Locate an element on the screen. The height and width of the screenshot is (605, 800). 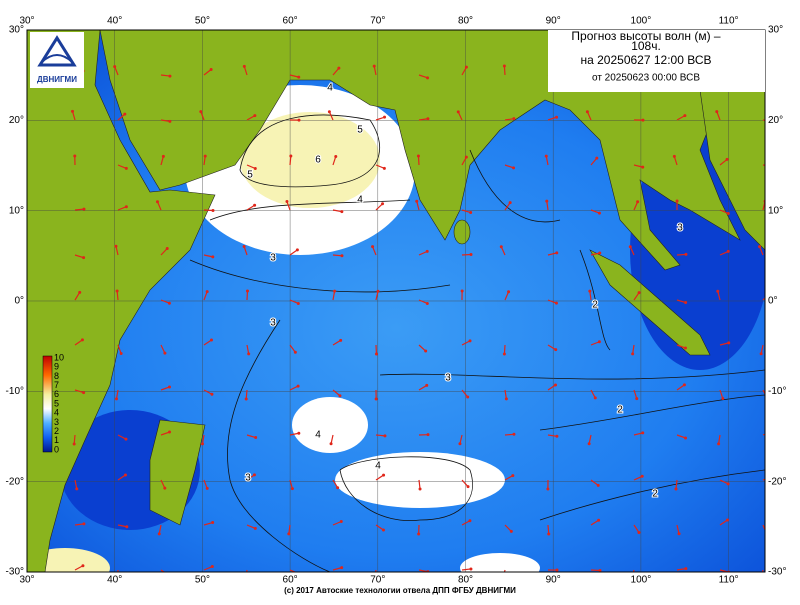
colorbar-label: 0 is located at coordinates (56, 449).